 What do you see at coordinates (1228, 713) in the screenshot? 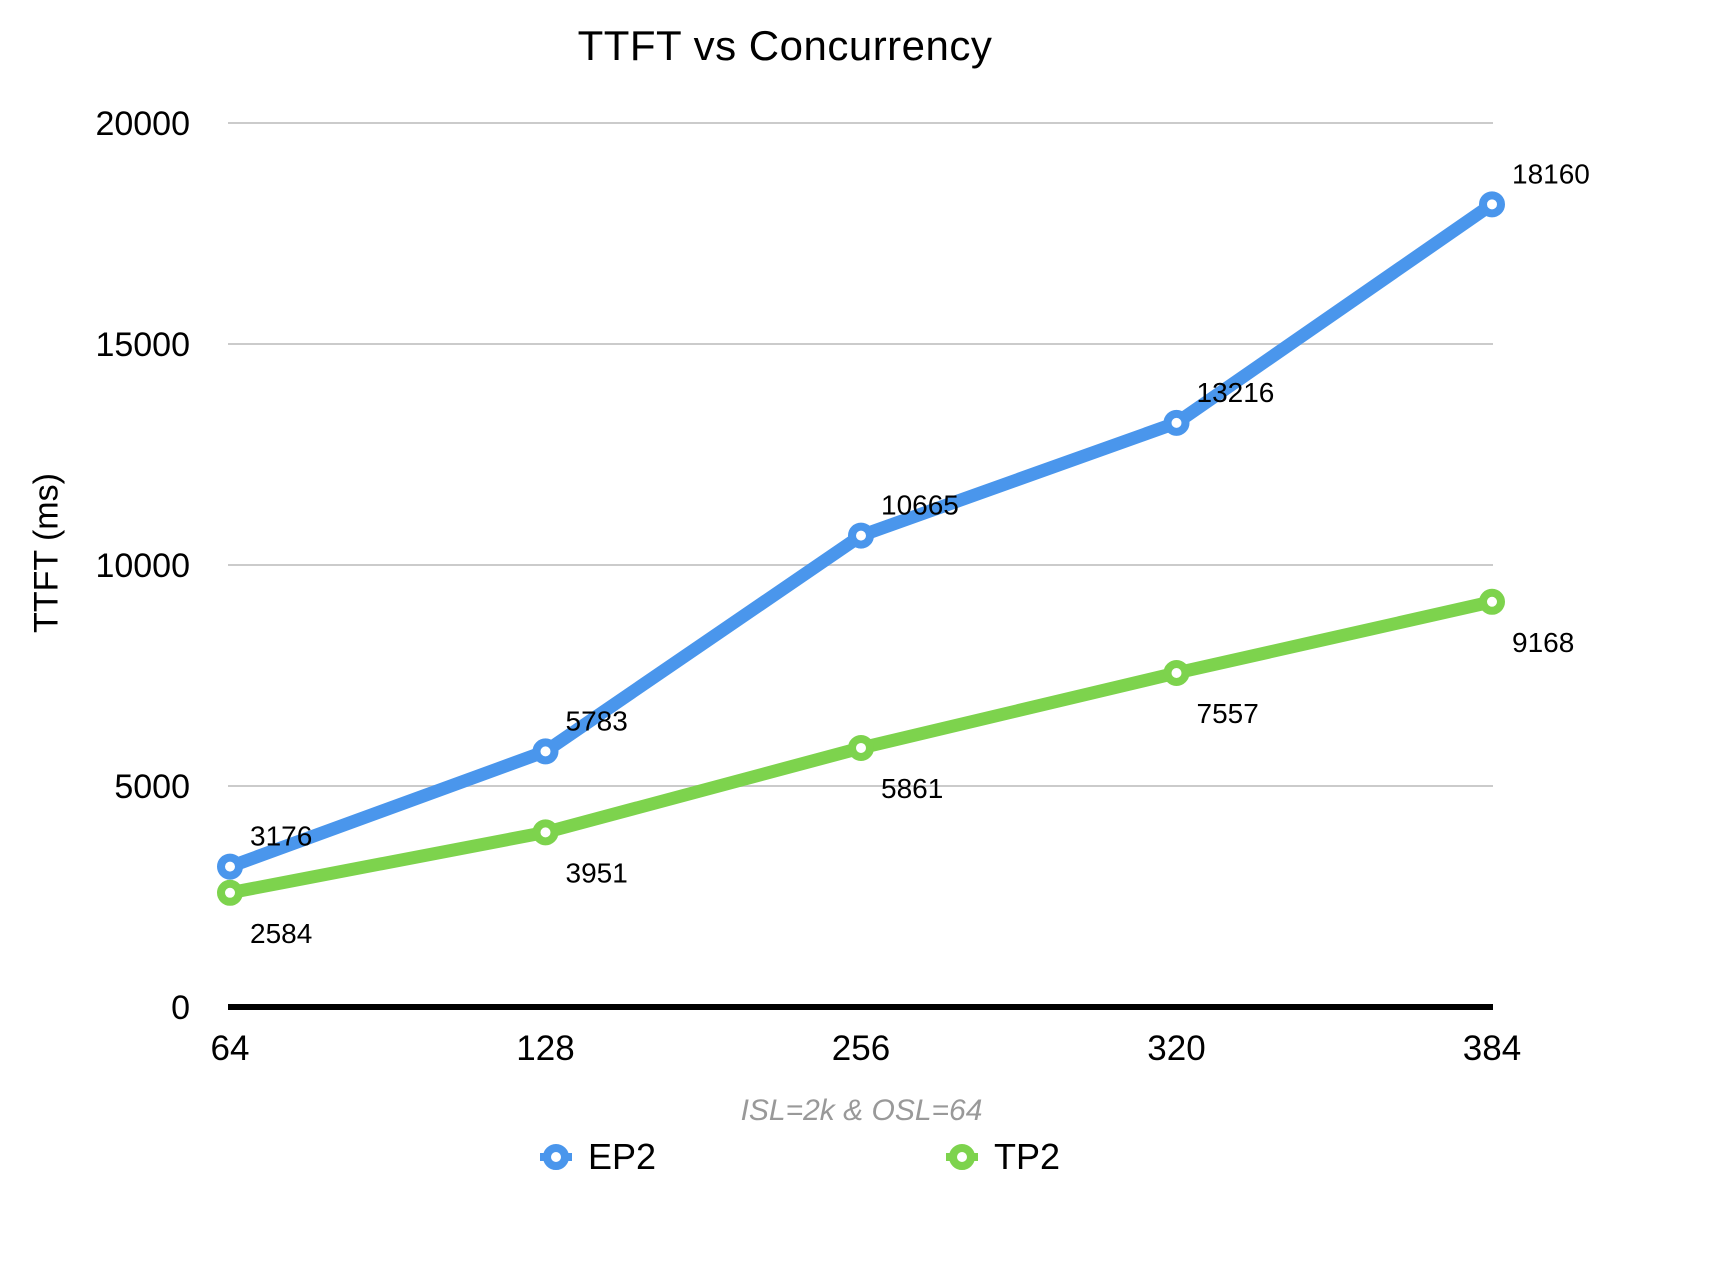
I see `data-label-tp2: 7557` at bounding box center [1228, 713].